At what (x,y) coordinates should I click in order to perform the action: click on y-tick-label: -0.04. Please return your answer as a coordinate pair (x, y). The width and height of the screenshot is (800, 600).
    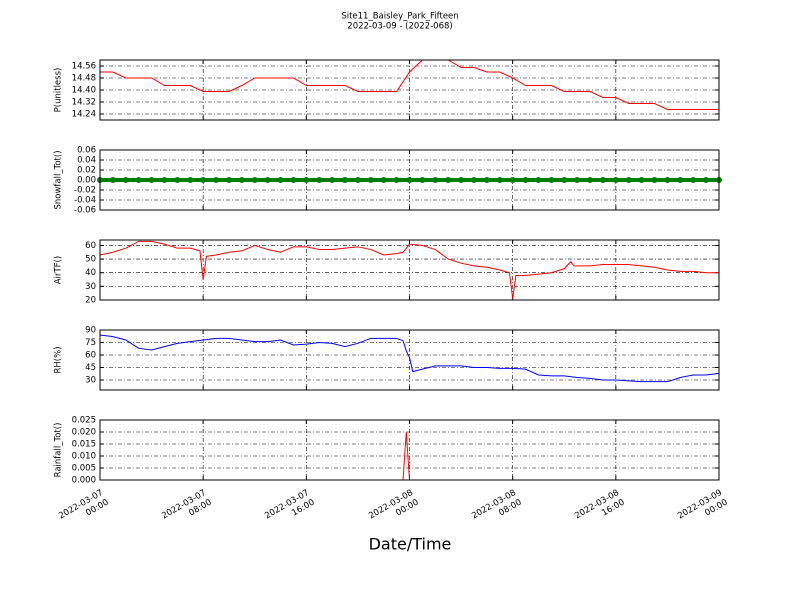
    Looking at the image, I should click on (85, 201).